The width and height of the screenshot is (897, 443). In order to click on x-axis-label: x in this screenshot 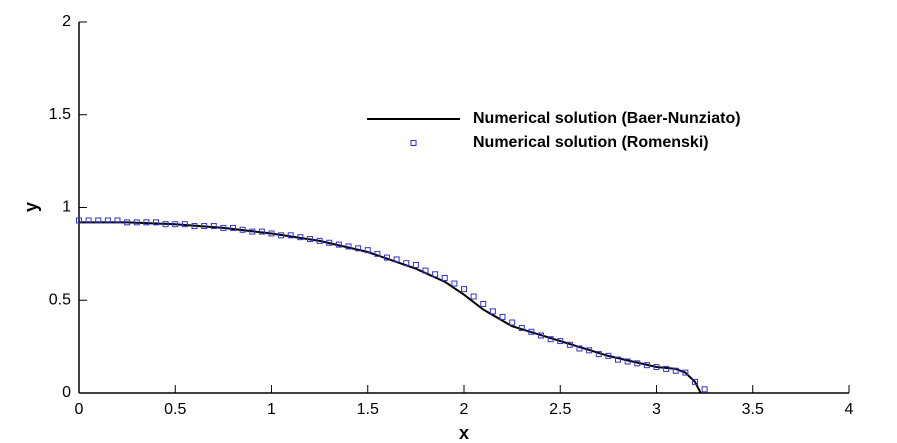, I will do `click(464, 433)`.